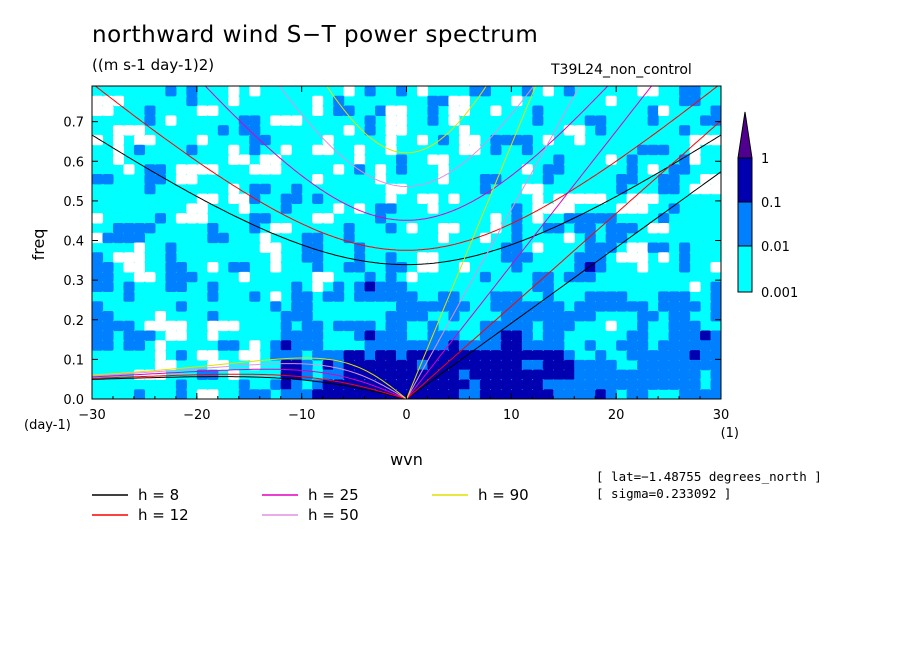 This screenshot has width=904, height=654. Describe the element at coordinates (503, 495) in the screenshot. I see `legend-entry: h = 90` at that location.